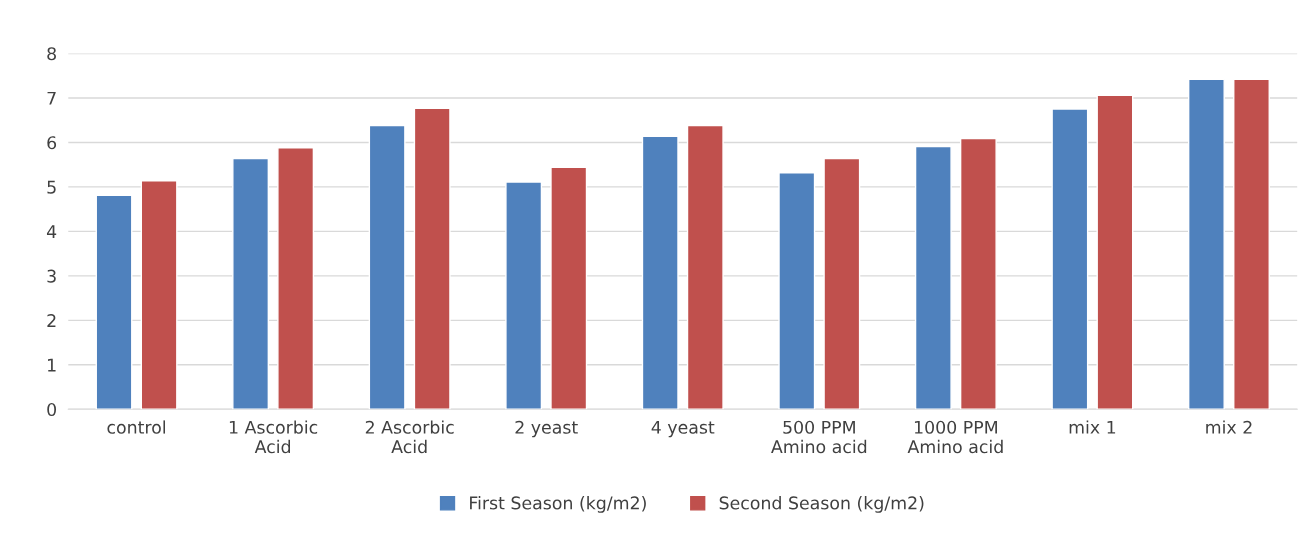 The image size is (1313, 535). Describe the element at coordinates (558, 504) in the screenshot. I see `legend-label: First Season (kg/m2)` at that location.